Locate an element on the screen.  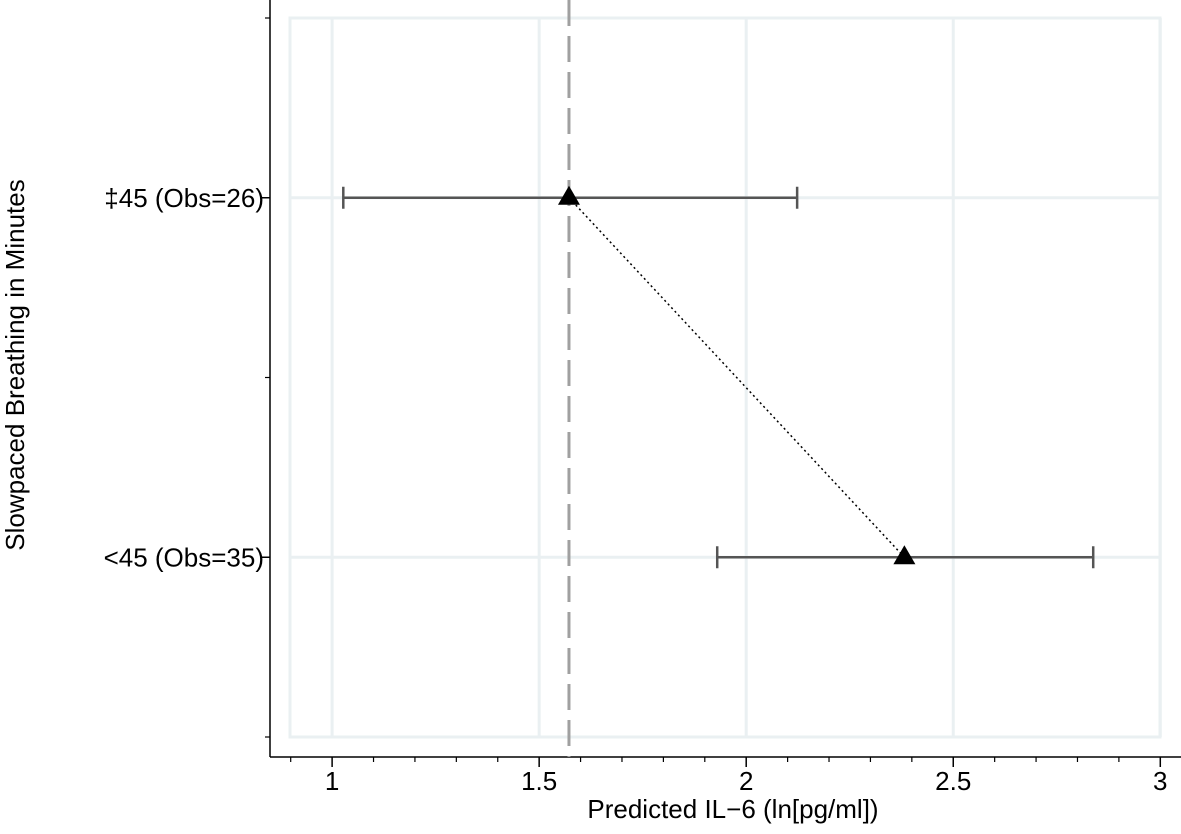
connector-line is located at coordinates (736, 377).